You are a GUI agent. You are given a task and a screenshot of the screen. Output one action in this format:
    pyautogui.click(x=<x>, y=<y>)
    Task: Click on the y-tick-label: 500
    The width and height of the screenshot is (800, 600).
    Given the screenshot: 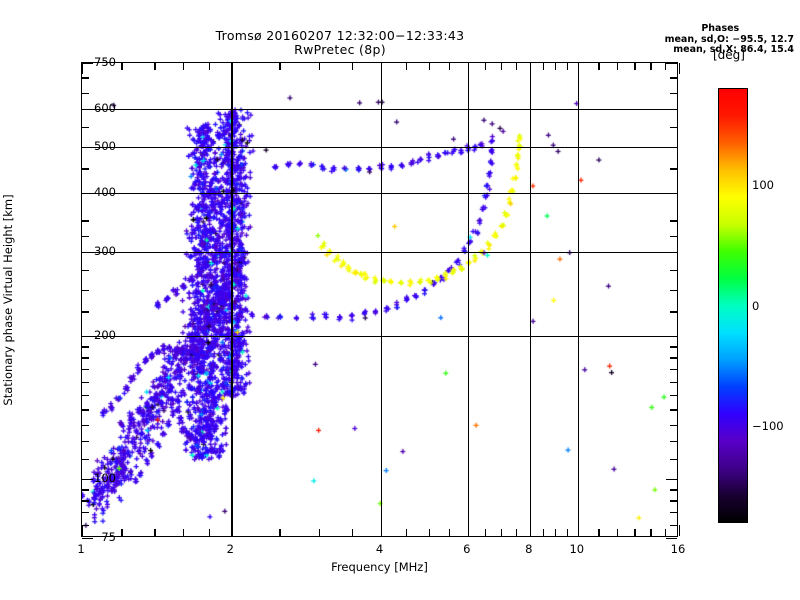 What is the action you would take?
    pyautogui.click(x=105, y=145)
    